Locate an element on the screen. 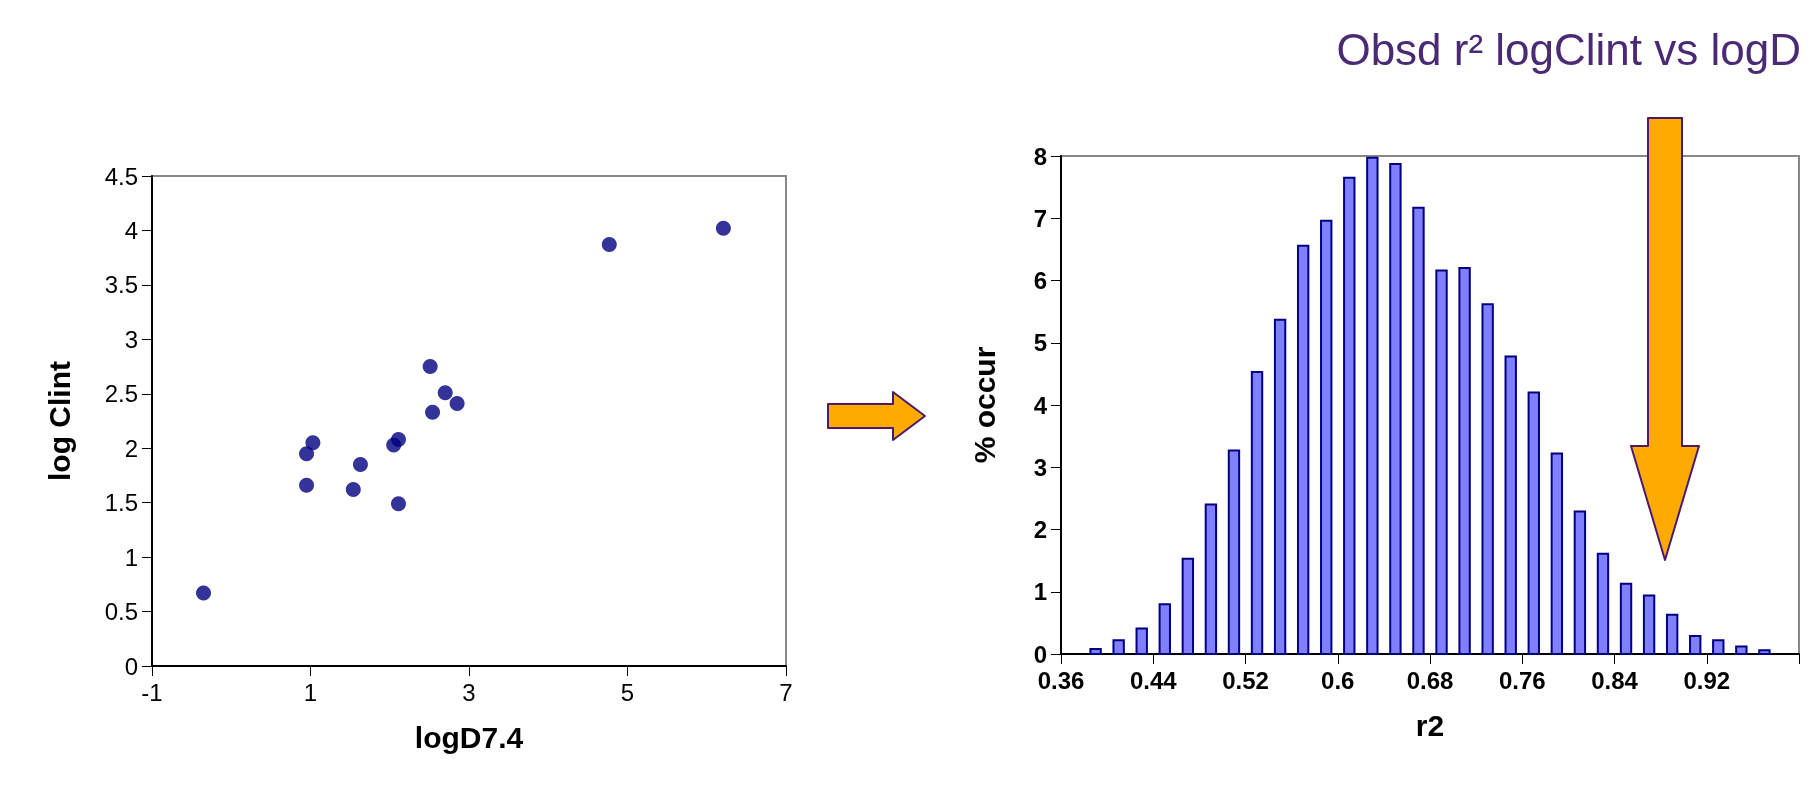 The width and height of the screenshot is (1816, 795). x-tick-label: 5 is located at coordinates (627, 692).